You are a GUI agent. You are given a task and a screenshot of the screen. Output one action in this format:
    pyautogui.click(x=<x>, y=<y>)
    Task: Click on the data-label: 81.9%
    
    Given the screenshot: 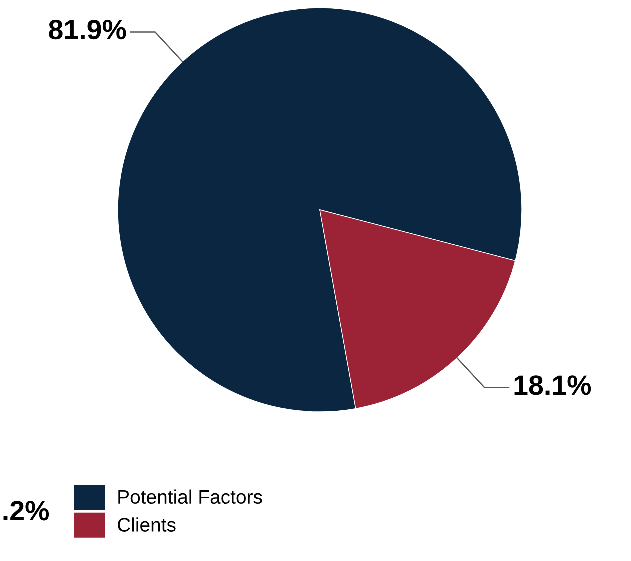 What is the action you would take?
    pyautogui.click(x=87, y=30)
    